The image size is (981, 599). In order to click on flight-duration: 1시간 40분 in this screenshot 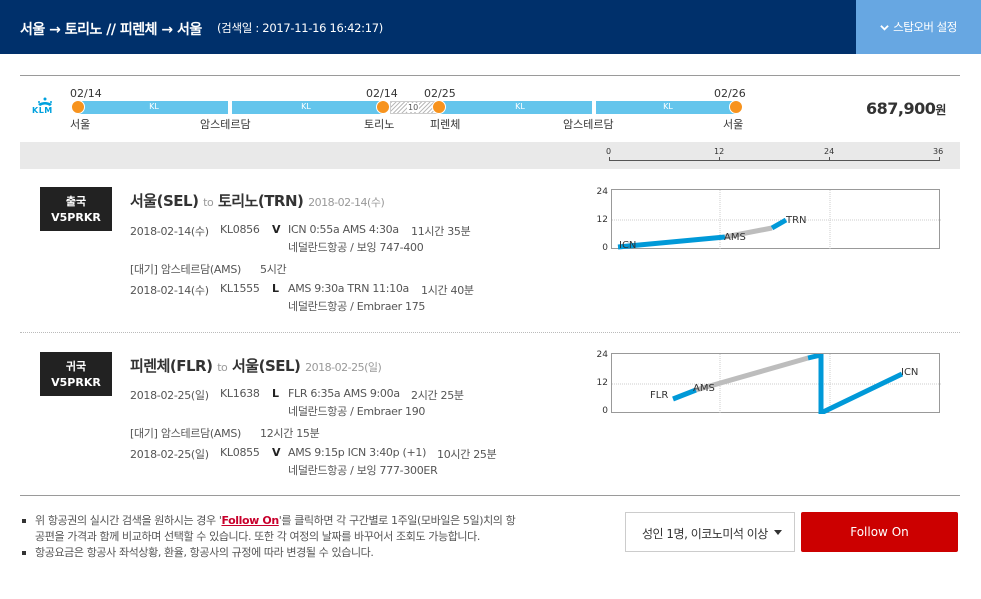, I will do `click(447, 290)`.